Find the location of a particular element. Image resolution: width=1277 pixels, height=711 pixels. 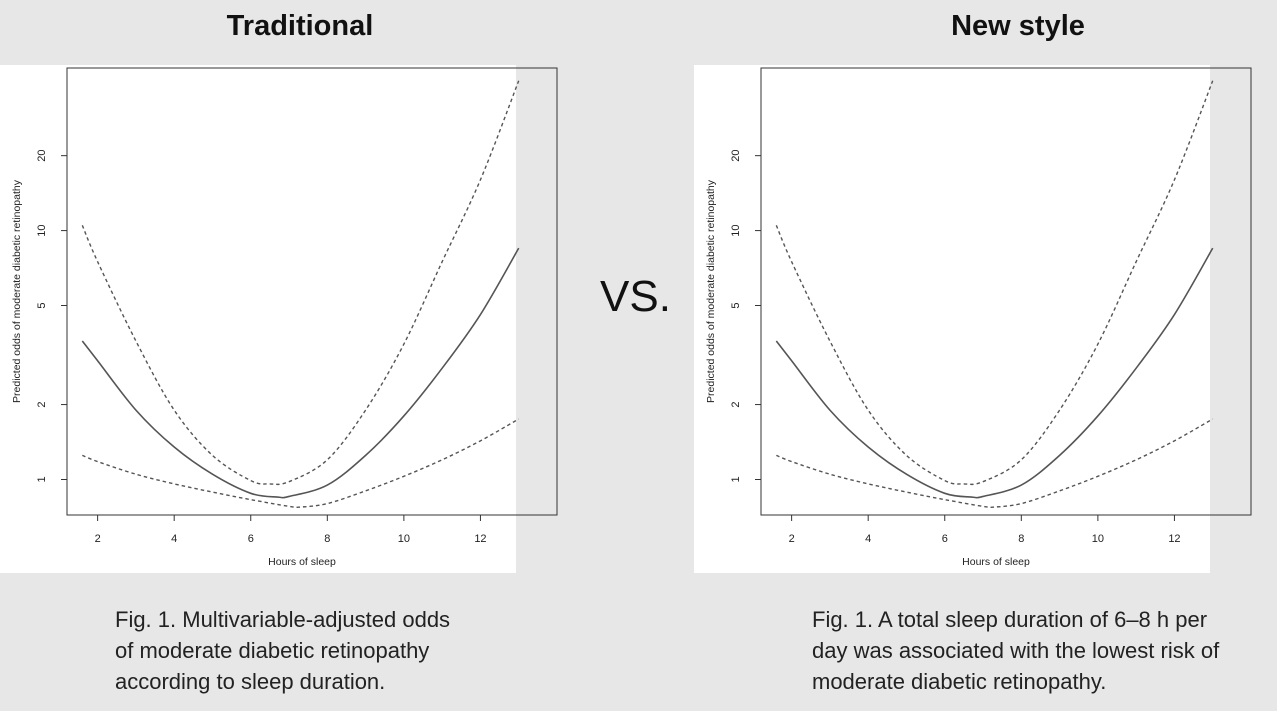

vs-separator: VS. is located at coordinates (635, 296).